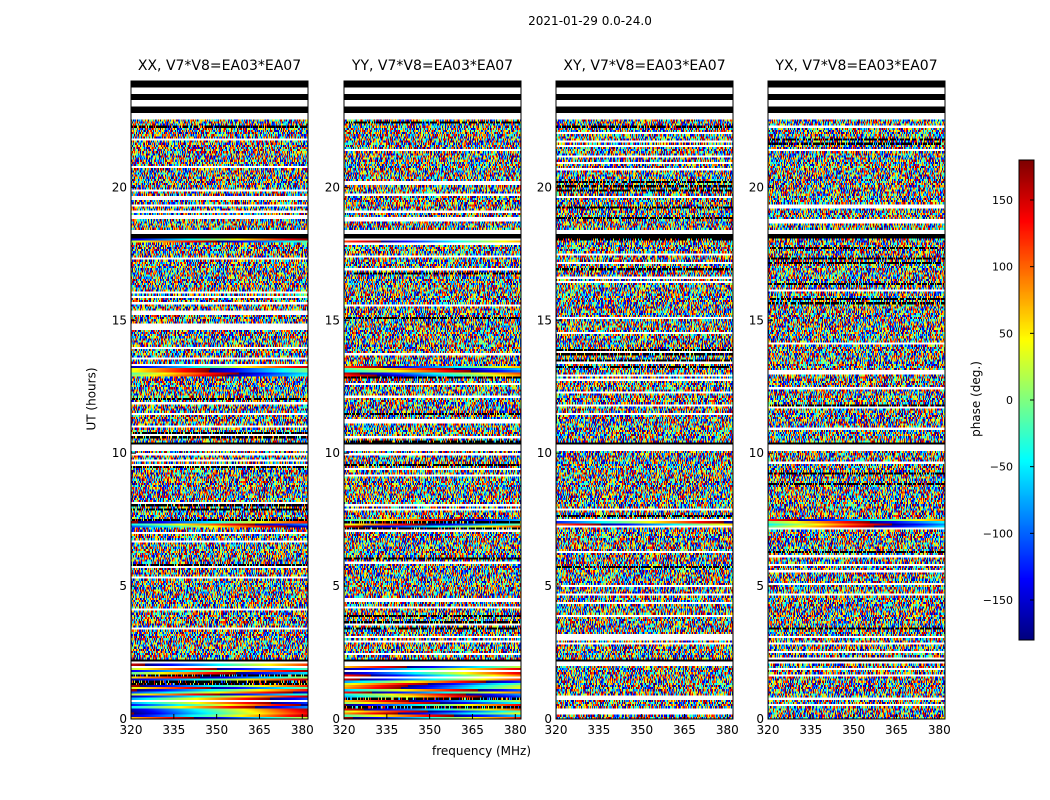 This screenshot has height=800, width=1050. I want to click on figure-suptitle: 2021-01-29 0.0-24.0, so click(590, 21).